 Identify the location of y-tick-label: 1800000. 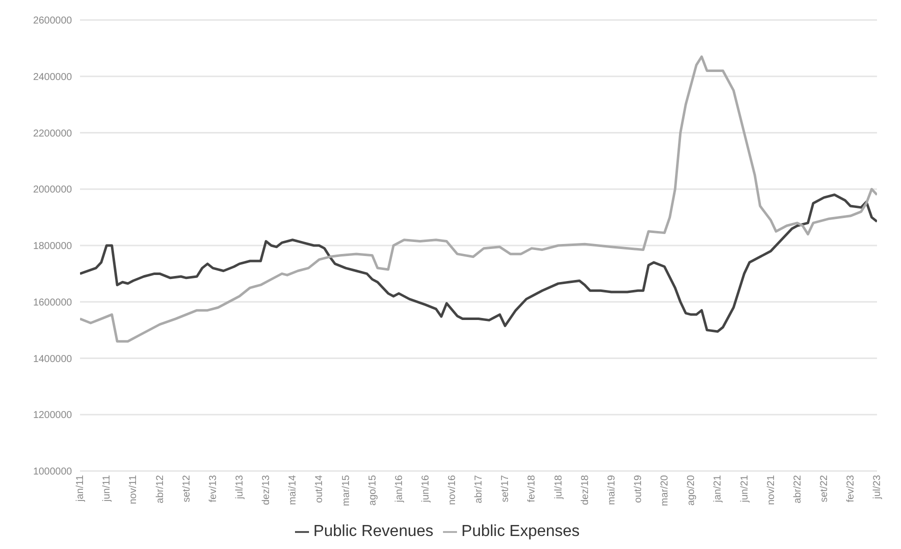
(52, 246).